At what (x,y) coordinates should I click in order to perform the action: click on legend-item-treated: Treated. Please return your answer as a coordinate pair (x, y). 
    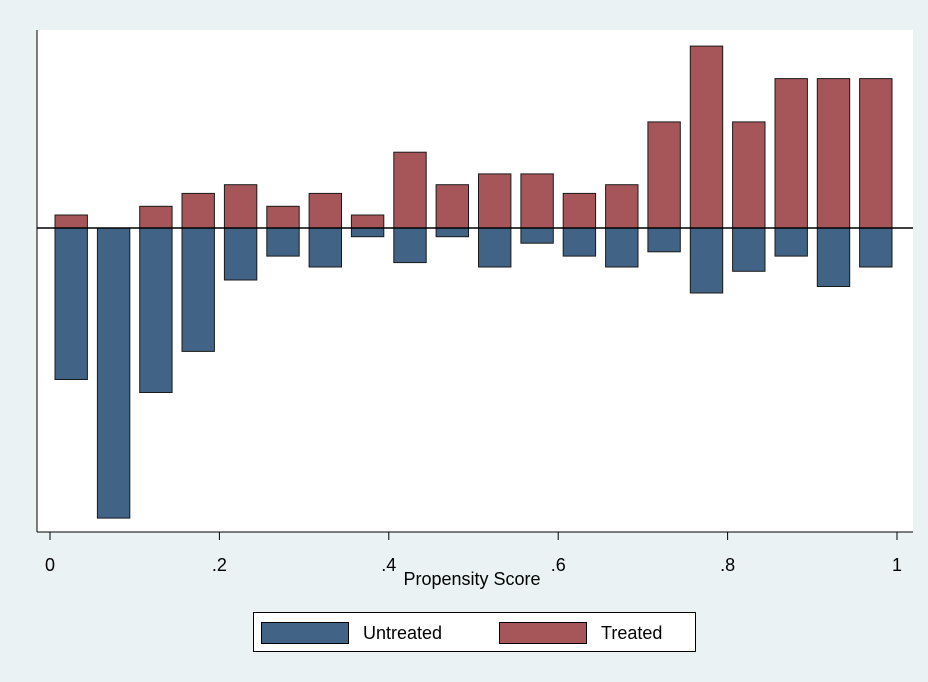
    Looking at the image, I should click on (580, 633).